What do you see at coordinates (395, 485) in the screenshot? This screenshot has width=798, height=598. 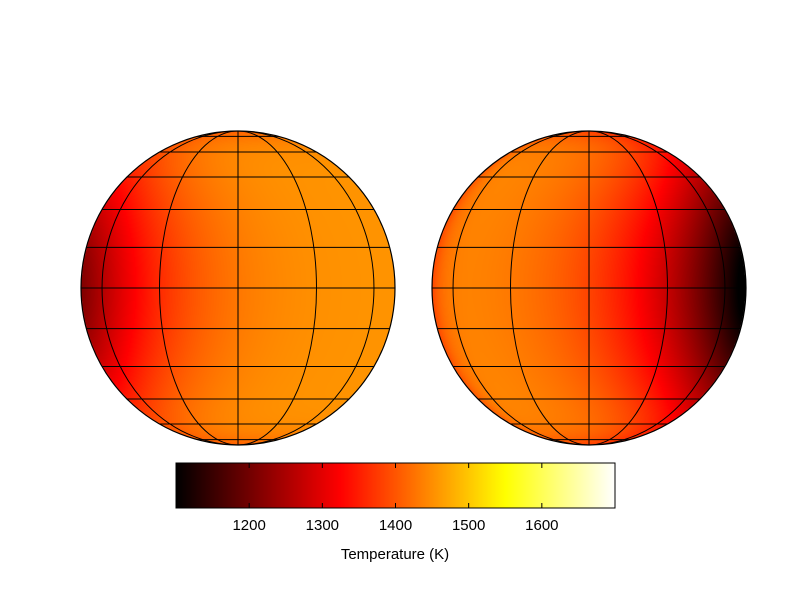 I see `colorbar-gradient` at bounding box center [395, 485].